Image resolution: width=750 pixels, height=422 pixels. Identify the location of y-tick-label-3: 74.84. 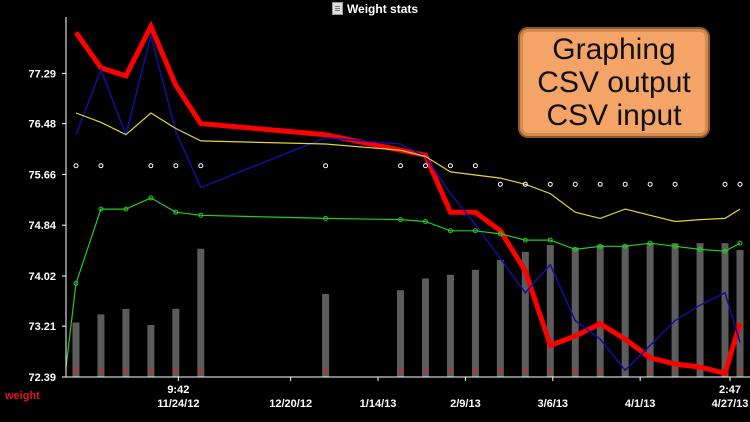
(42, 226).